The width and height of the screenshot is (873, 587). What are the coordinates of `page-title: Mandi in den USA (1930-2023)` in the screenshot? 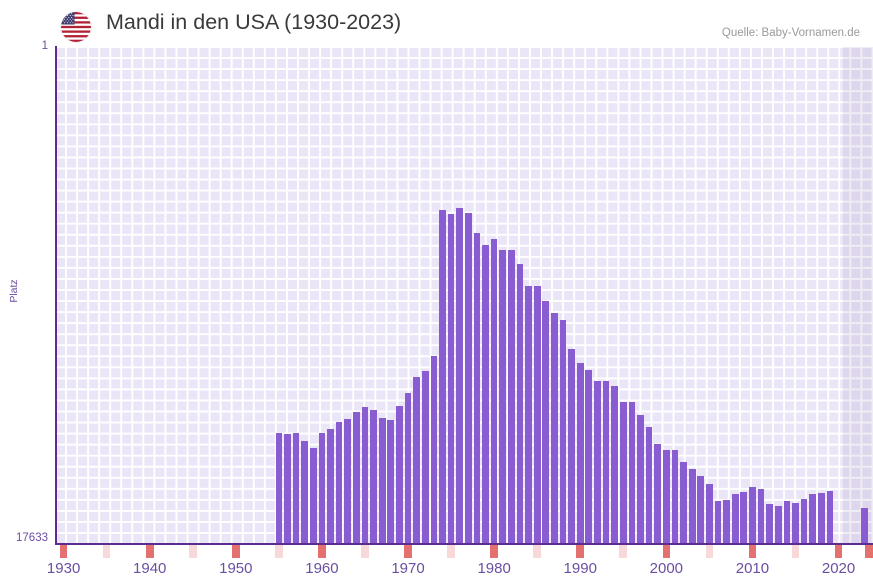 It's located at (254, 22).